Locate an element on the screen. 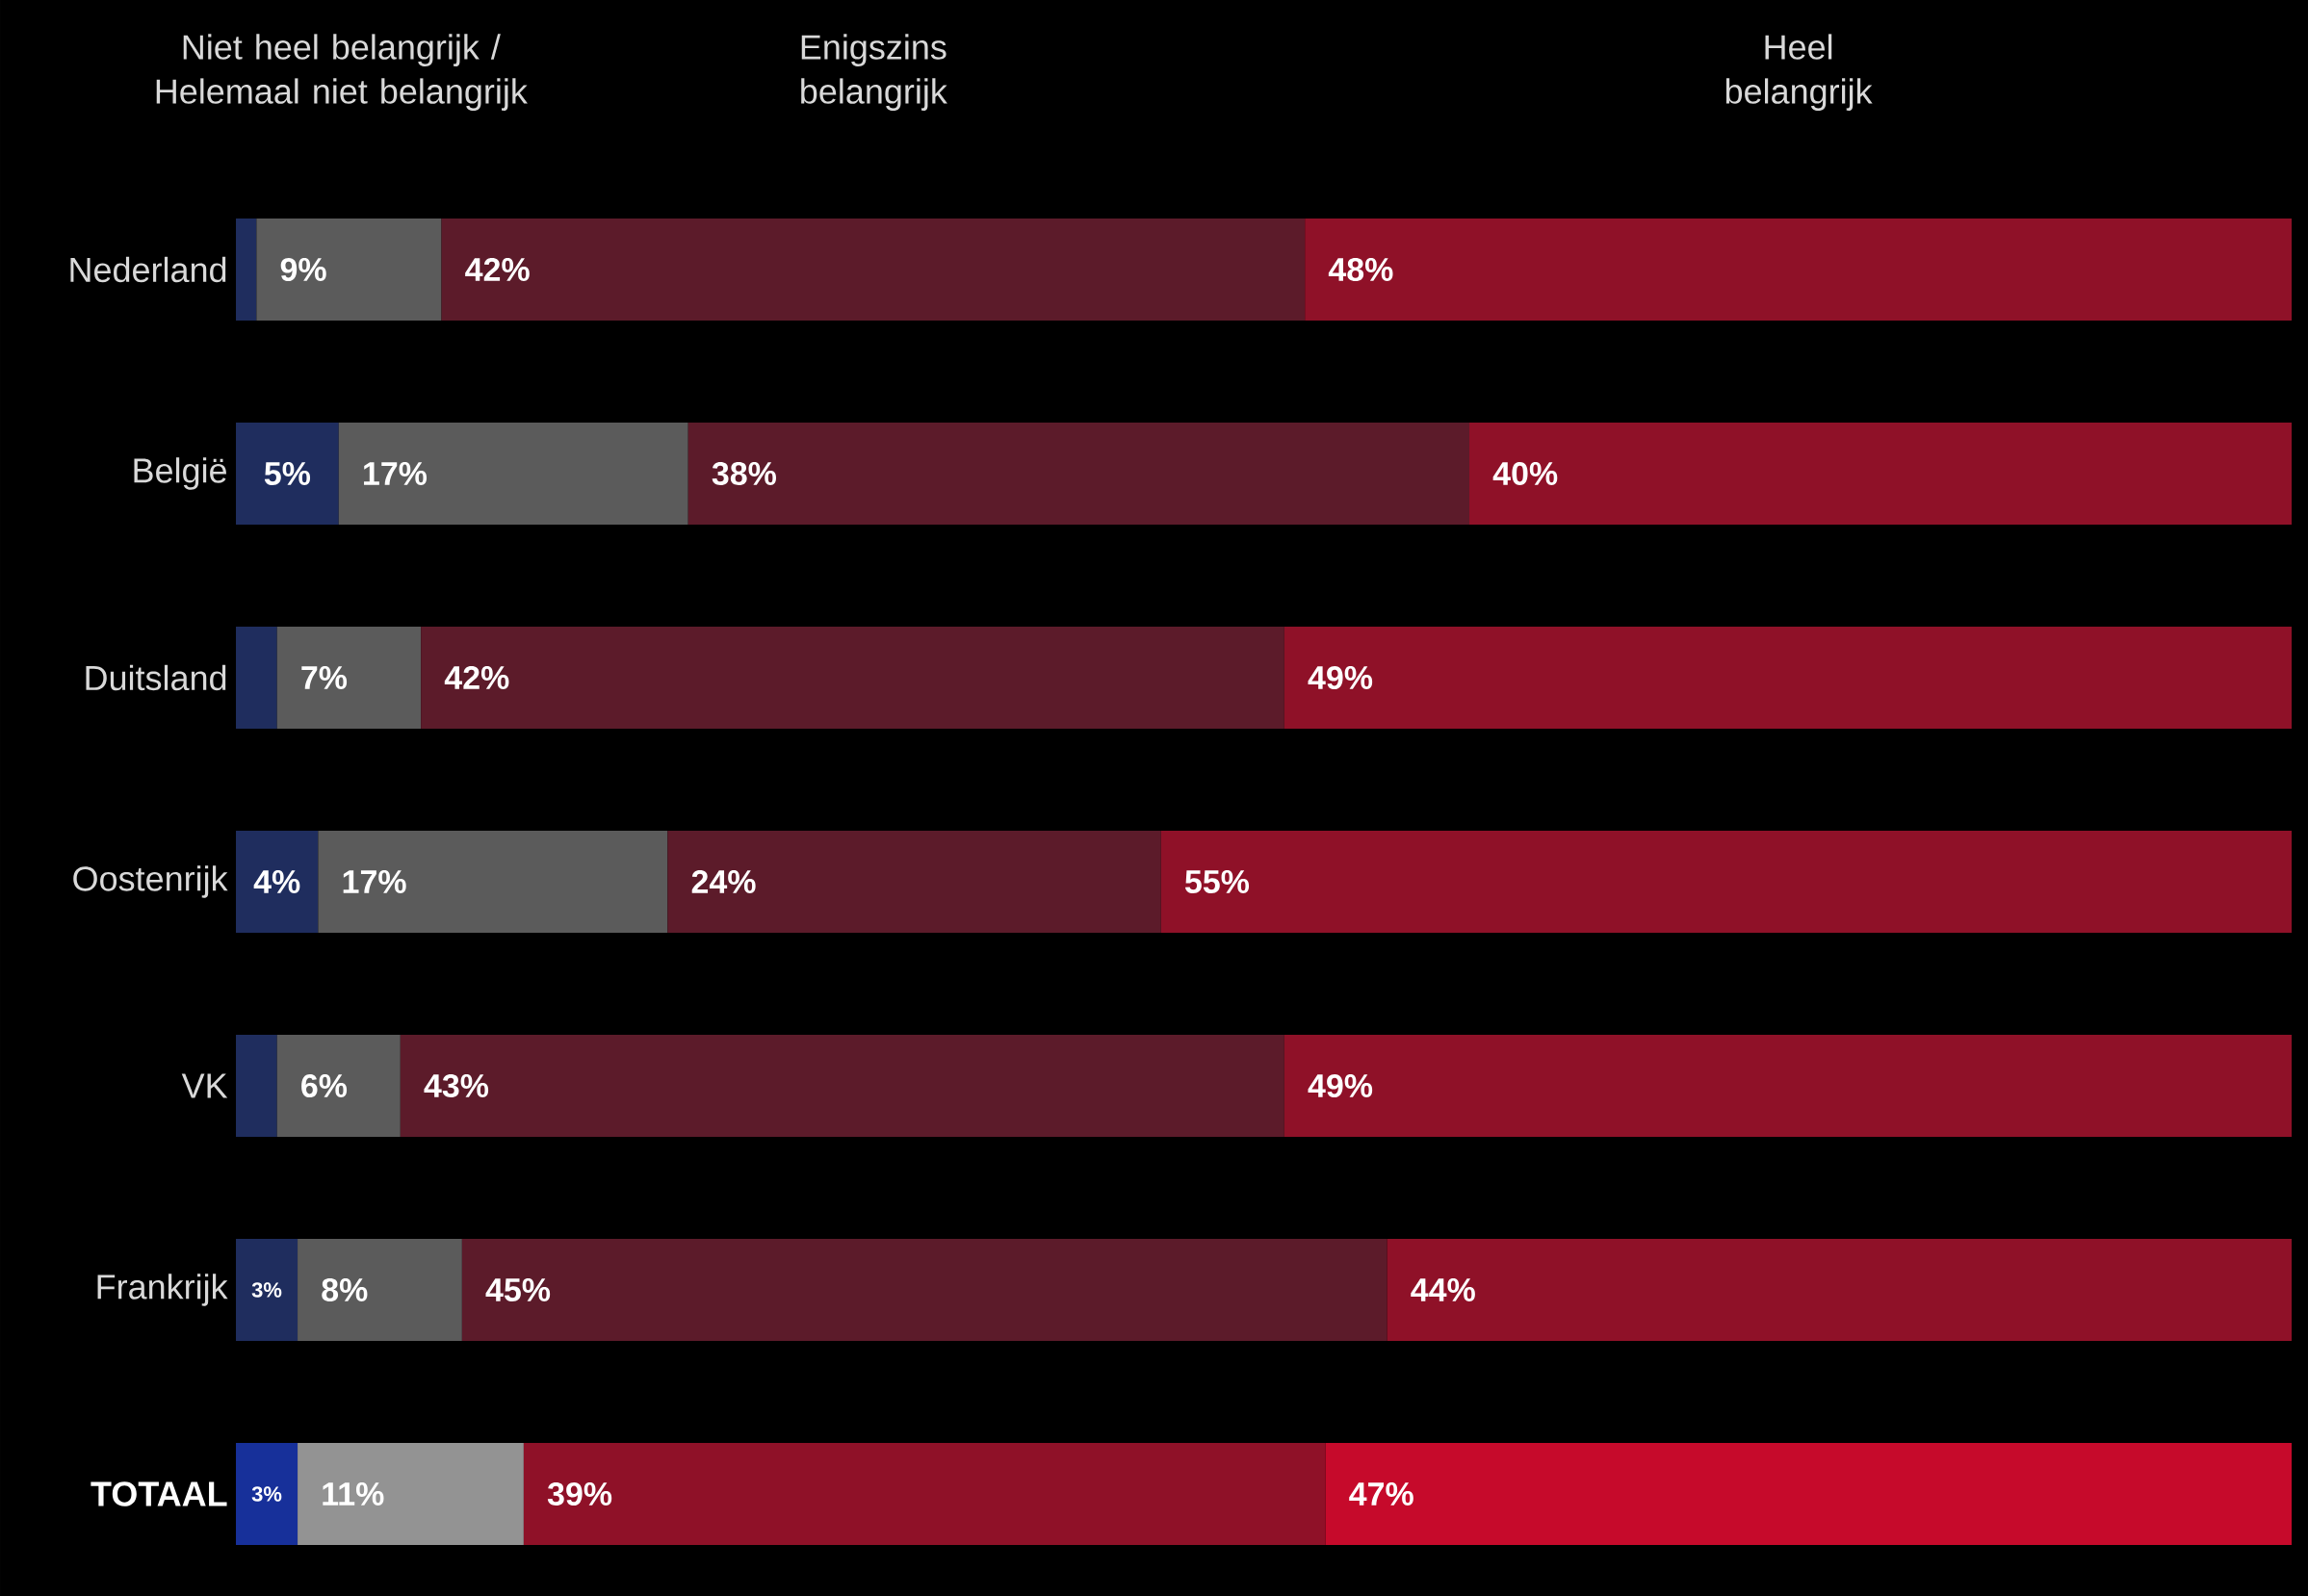  text: Enigszins belangrijk is located at coordinates (874, 72).